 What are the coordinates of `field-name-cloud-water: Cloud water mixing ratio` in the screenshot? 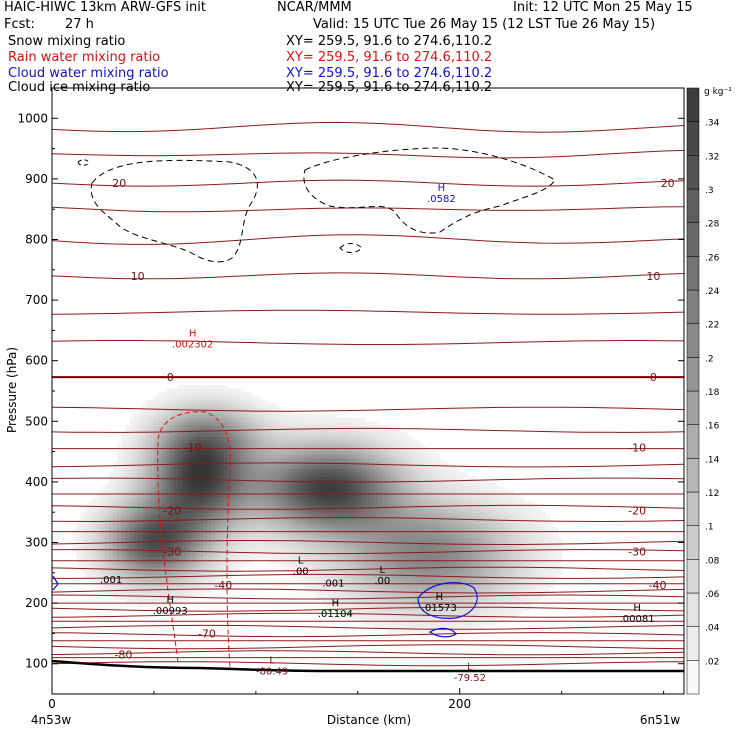 It's located at (88, 73).